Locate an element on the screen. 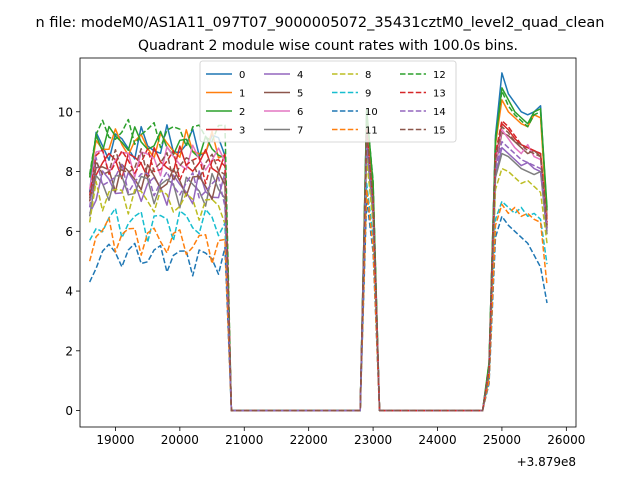 Image resolution: width=640 pixels, height=480 pixels. legend-label-4: 4 is located at coordinates (300, 75).